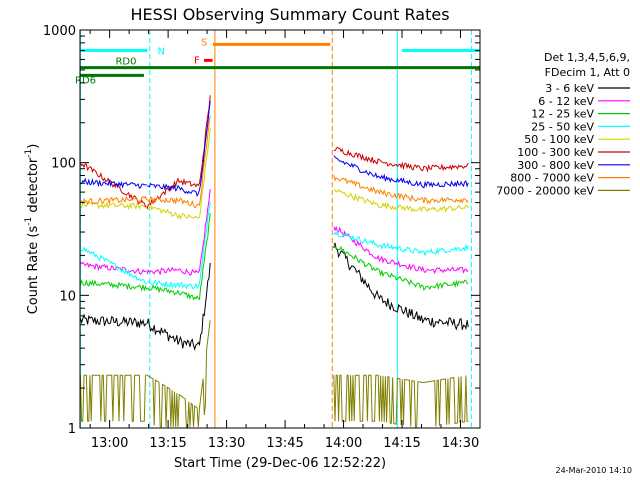 This screenshot has width=640, height=480. I want to click on series-line-8-a, so click(113, 398).